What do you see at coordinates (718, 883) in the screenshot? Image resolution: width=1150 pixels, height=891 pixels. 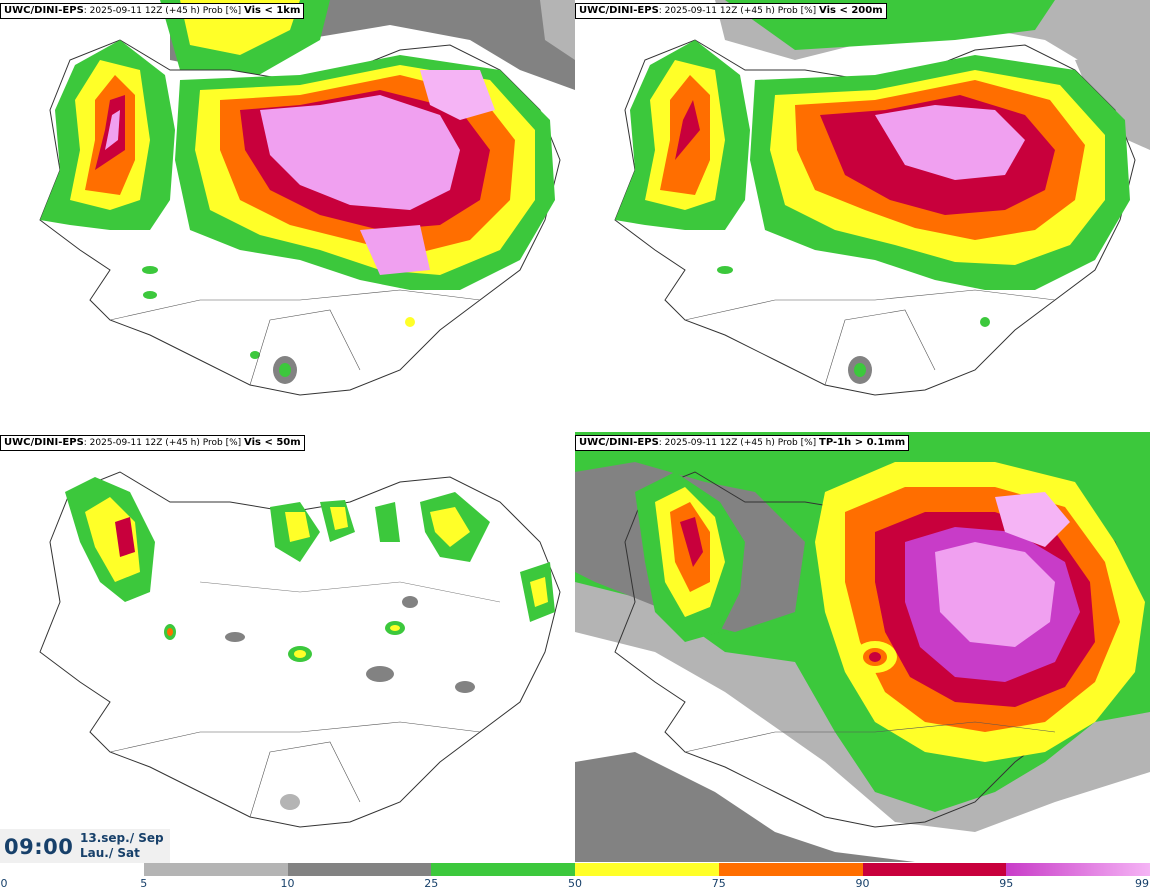 I see `legend-tick-label: 75` at bounding box center [718, 883].